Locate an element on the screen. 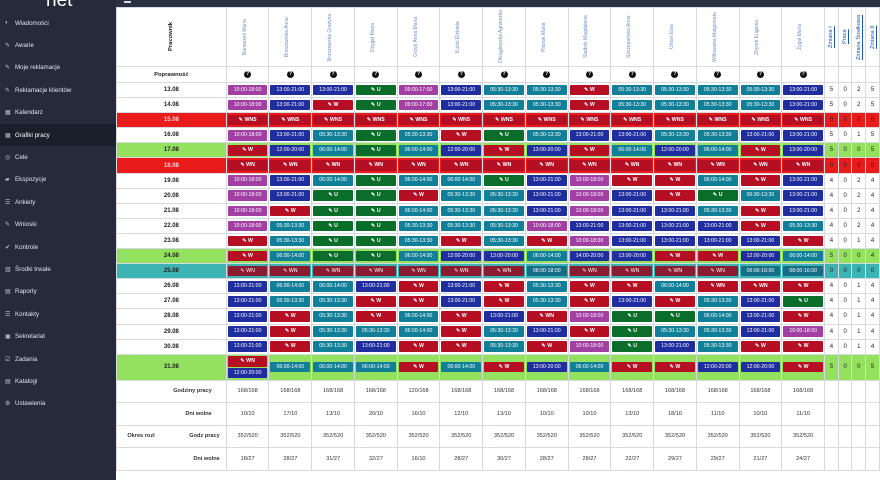 The width and height of the screenshot is (880, 480). stat-header-link: Zmiana II is located at coordinates (872, 37).